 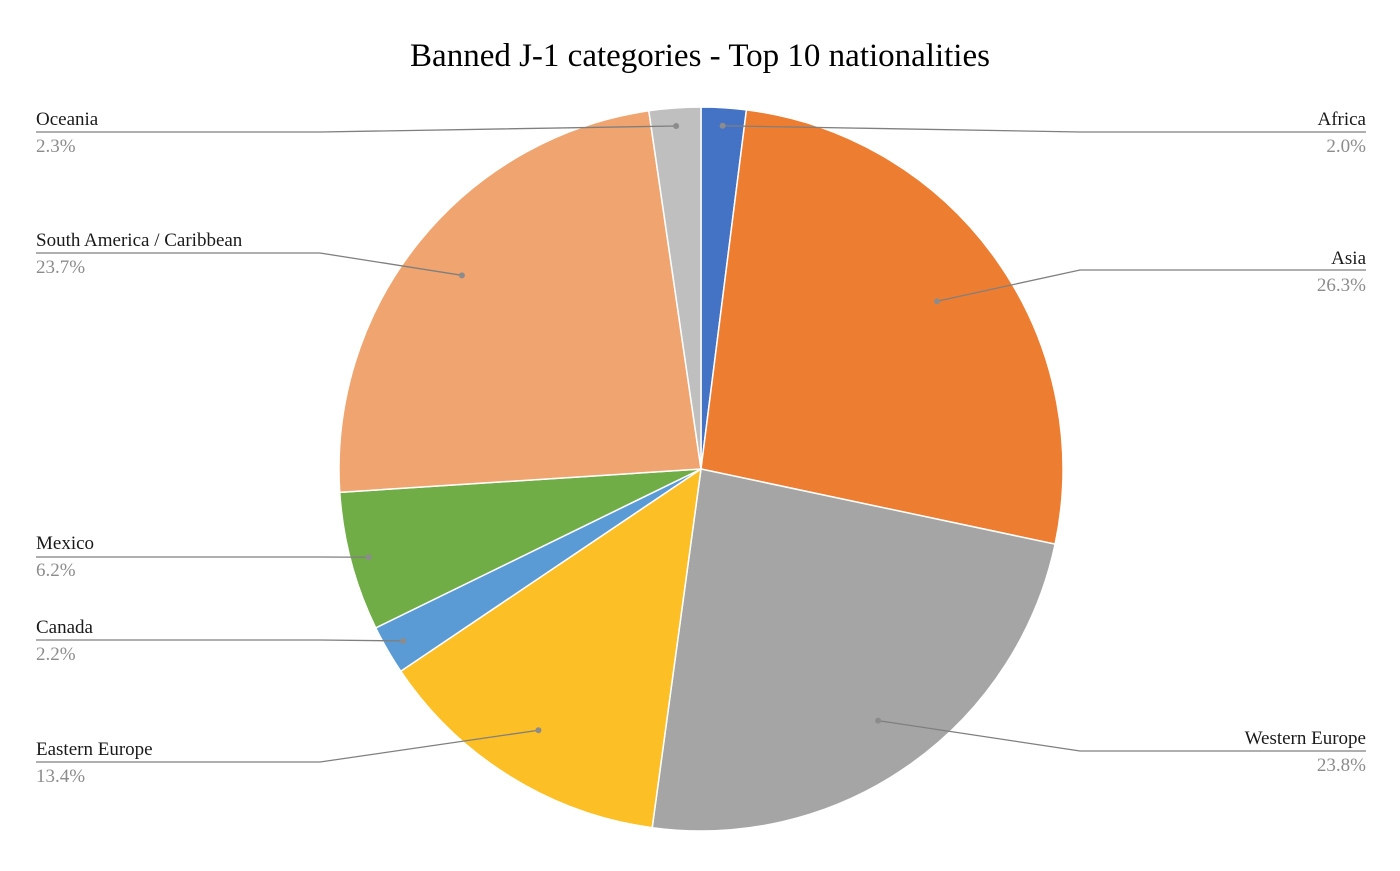 I want to click on slice-south-america-caribbean, so click(x=520, y=301).